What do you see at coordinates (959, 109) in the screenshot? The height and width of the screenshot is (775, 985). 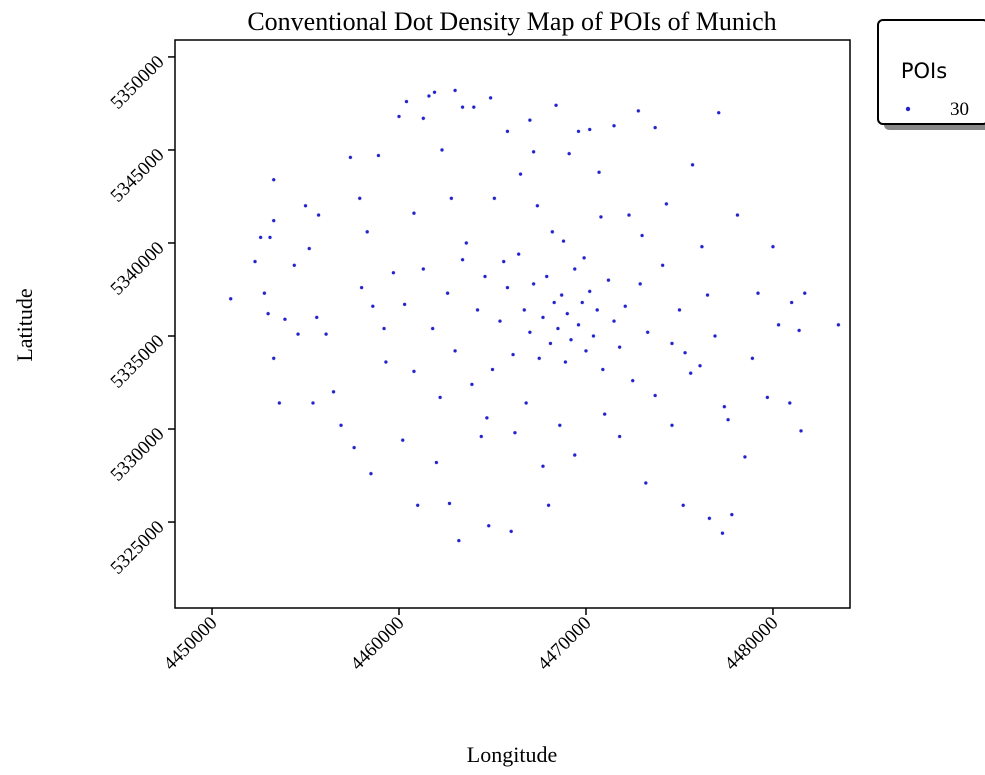 I see `legend-label: 30` at bounding box center [959, 109].